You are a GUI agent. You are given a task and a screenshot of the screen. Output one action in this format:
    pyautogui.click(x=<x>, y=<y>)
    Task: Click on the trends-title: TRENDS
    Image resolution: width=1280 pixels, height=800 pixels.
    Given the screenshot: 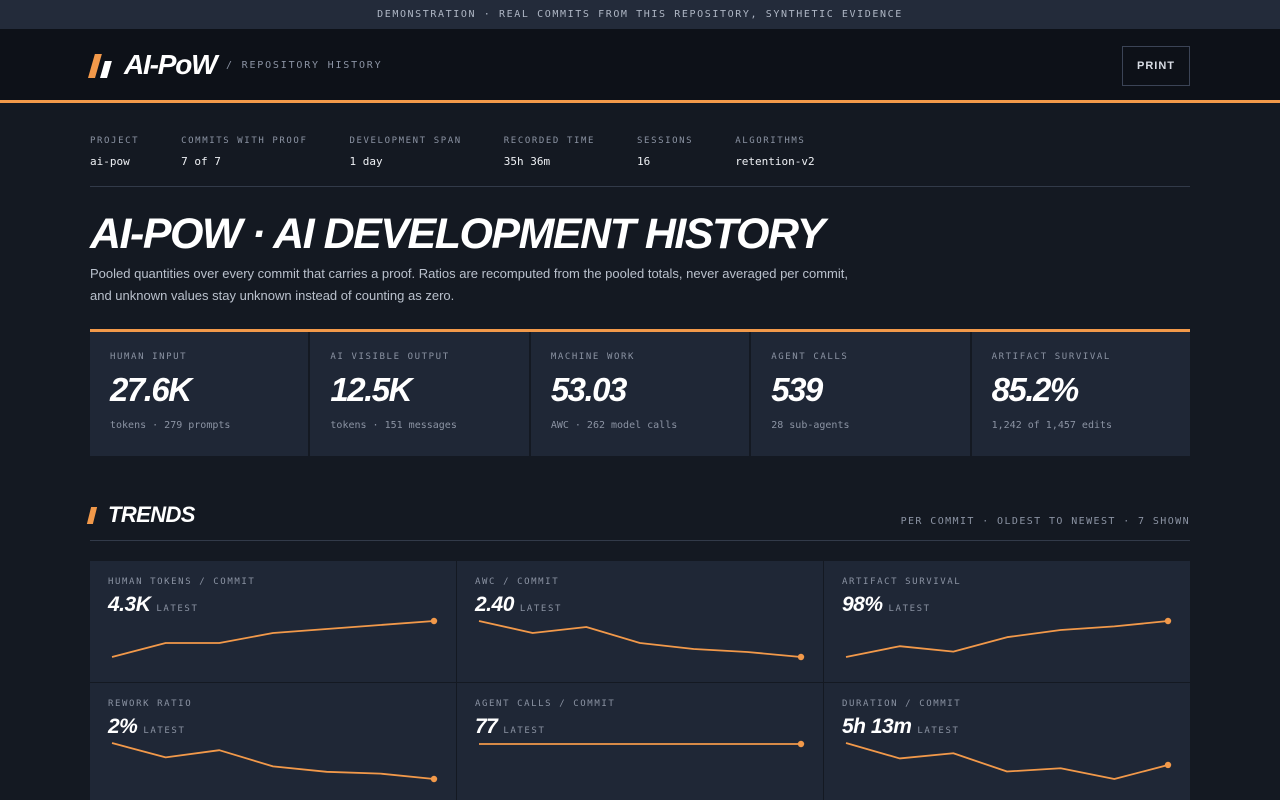 What is the action you would take?
    pyautogui.click(x=151, y=514)
    